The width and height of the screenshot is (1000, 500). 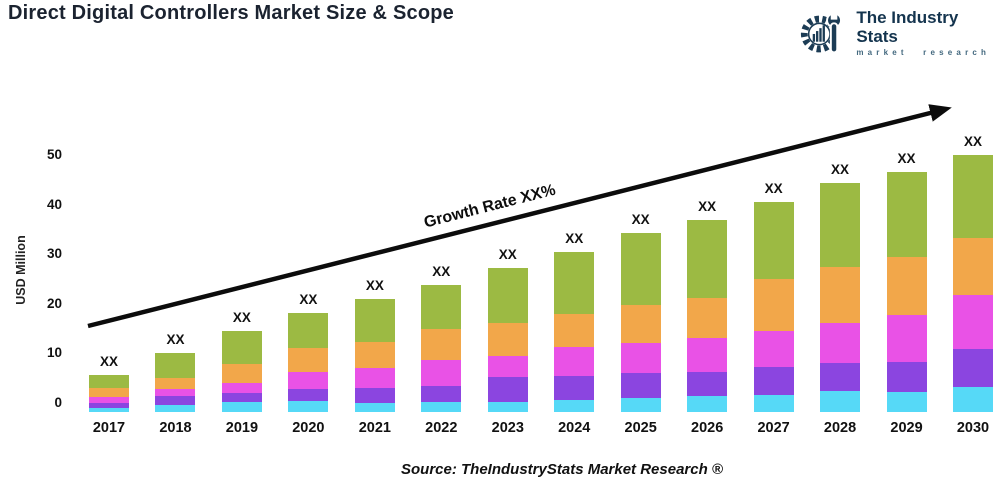 I want to click on x-tick-label: 2024, so click(x=574, y=428).